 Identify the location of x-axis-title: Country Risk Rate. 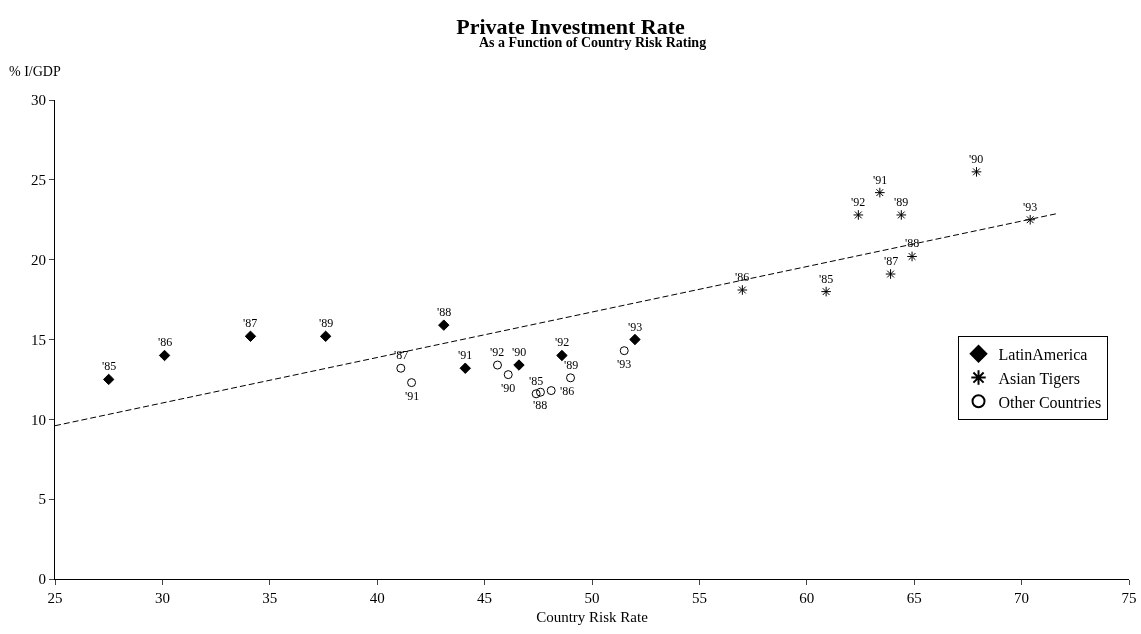
(592, 617).